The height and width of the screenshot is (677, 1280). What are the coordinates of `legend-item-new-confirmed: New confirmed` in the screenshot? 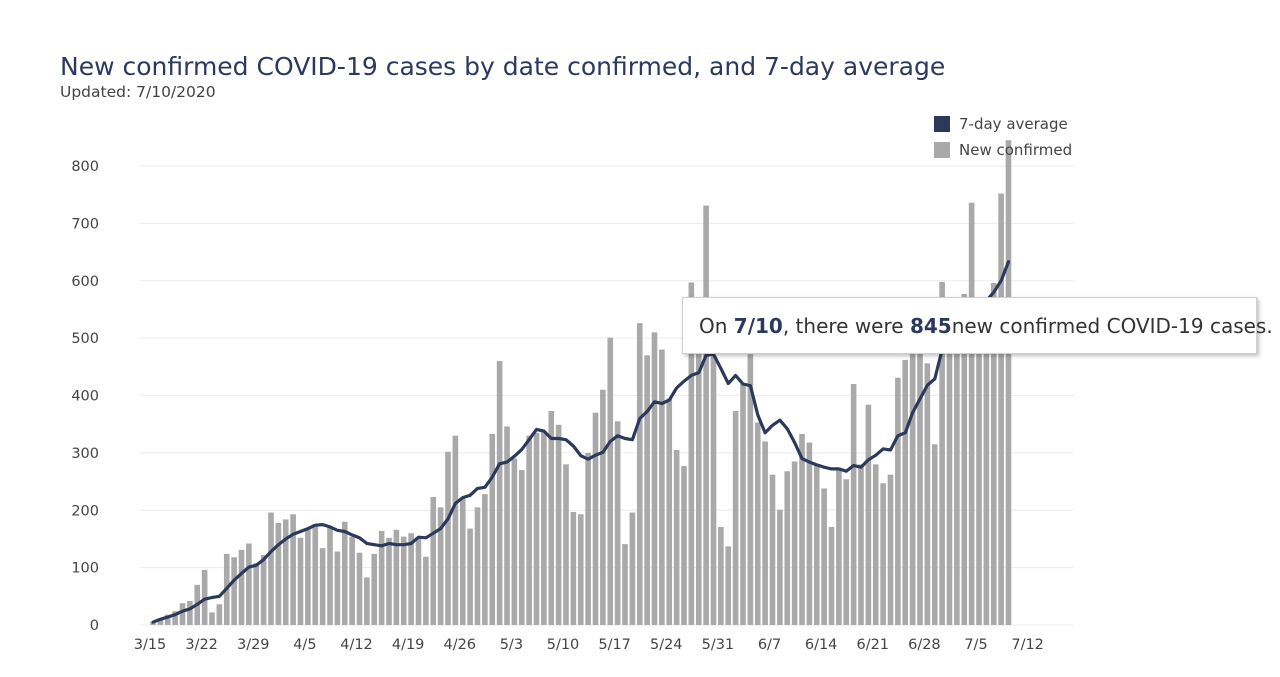 It's located at (1003, 150).